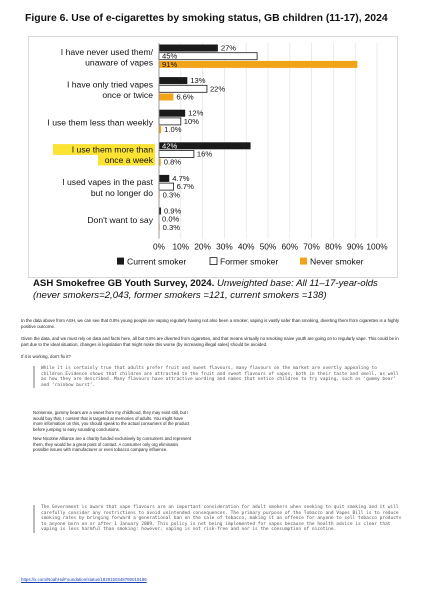 The width and height of the screenshot is (424, 600). What do you see at coordinates (202, 247) in the screenshot?
I see `x-tick-label: 20%` at bounding box center [202, 247].